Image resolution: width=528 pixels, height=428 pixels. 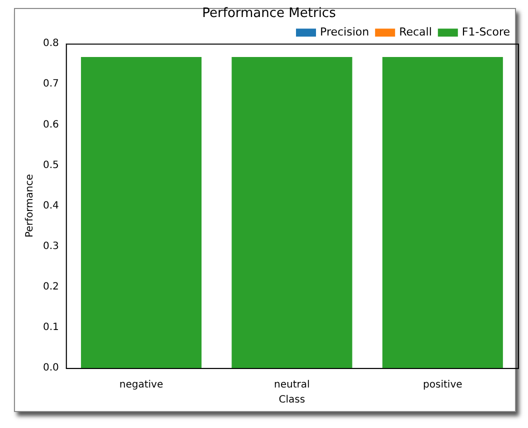 I want to click on y-tick-label: 0.6, so click(x=50, y=124).